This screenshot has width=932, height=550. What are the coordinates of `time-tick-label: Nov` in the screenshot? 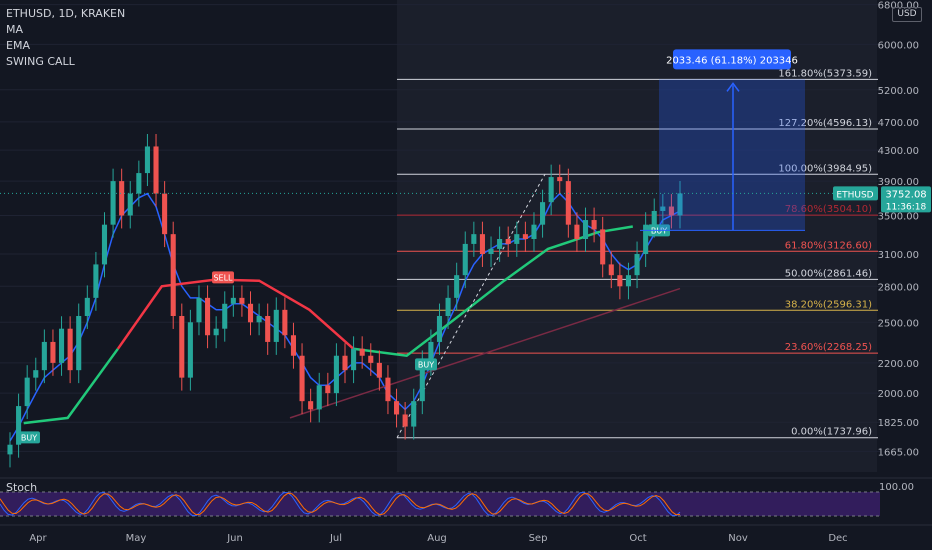 It's located at (738, 538).